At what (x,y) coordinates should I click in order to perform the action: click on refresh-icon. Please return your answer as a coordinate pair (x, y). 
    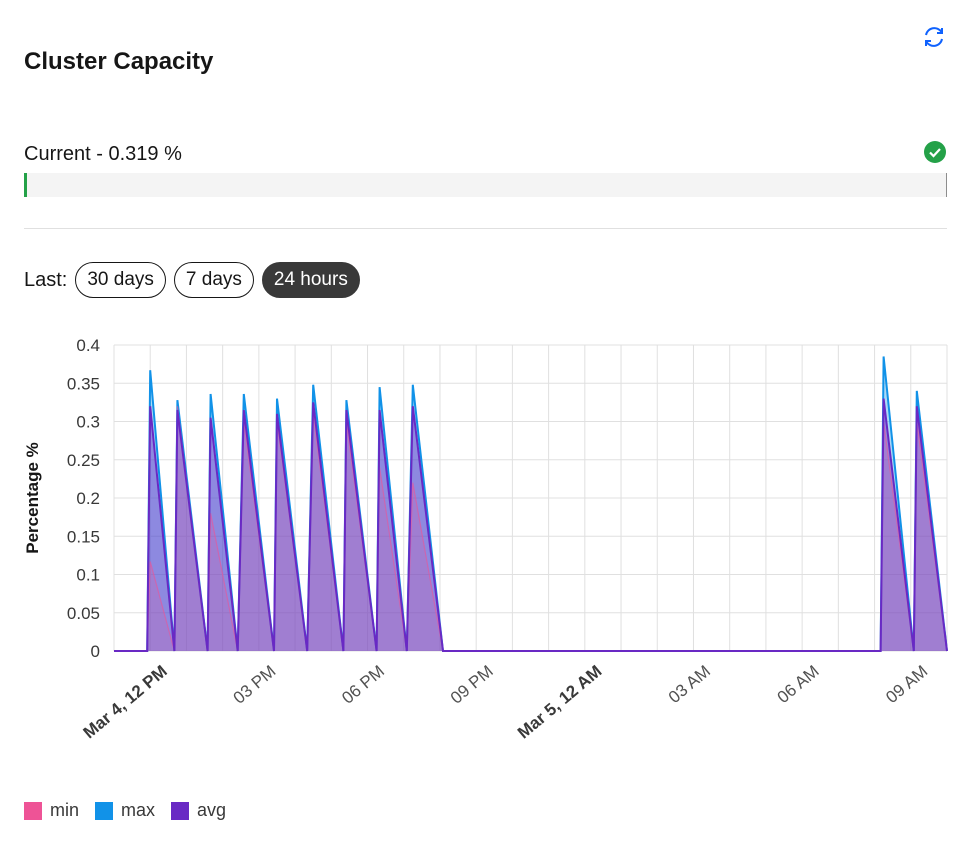
    Looking at the image, I should click on (934, 37).